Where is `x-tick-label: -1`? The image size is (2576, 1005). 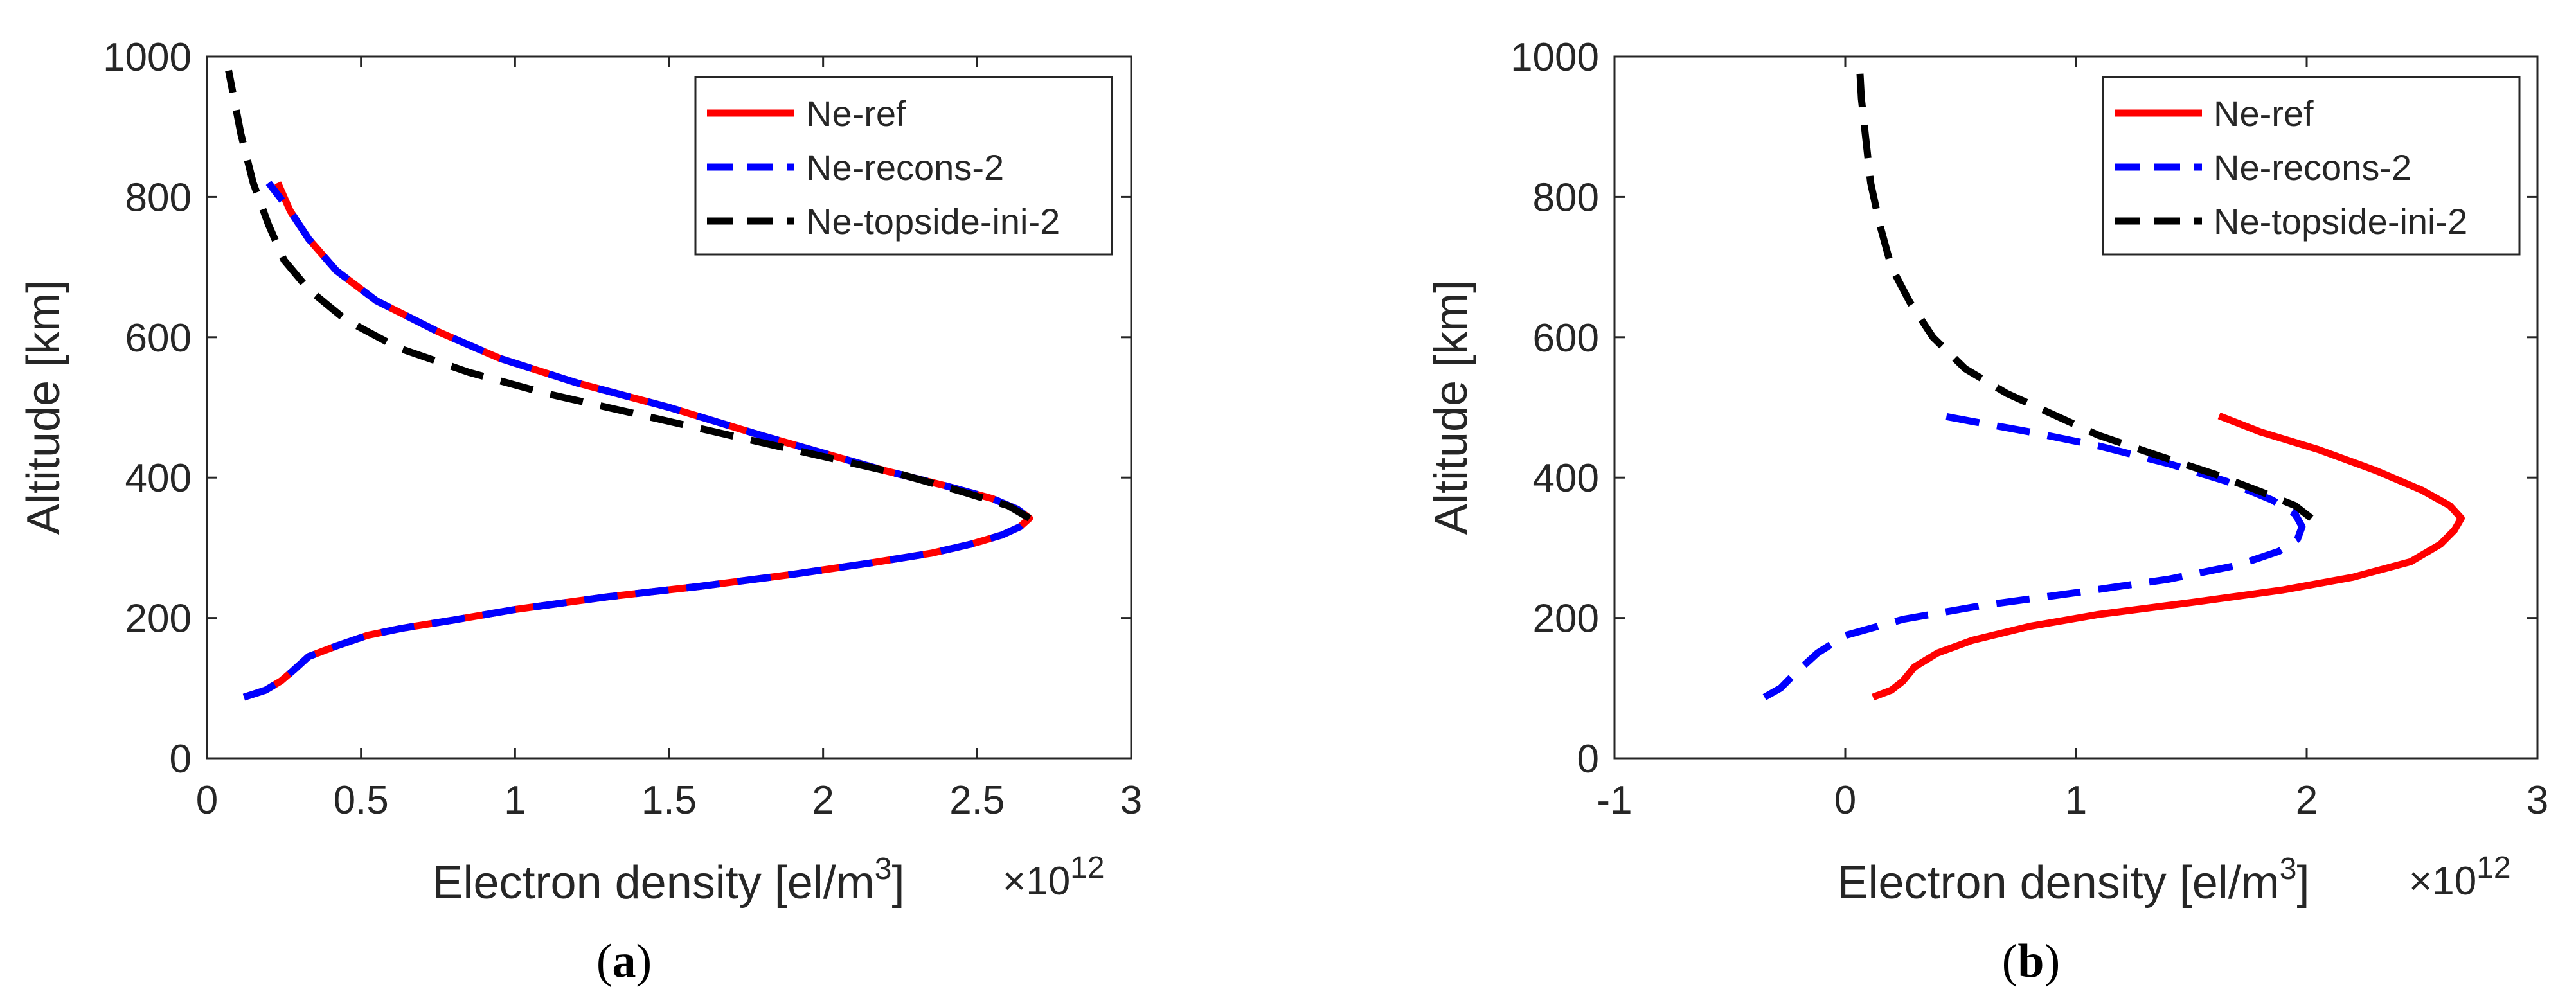
x-tick-label: -1 is located at coordinates (1614, 801).